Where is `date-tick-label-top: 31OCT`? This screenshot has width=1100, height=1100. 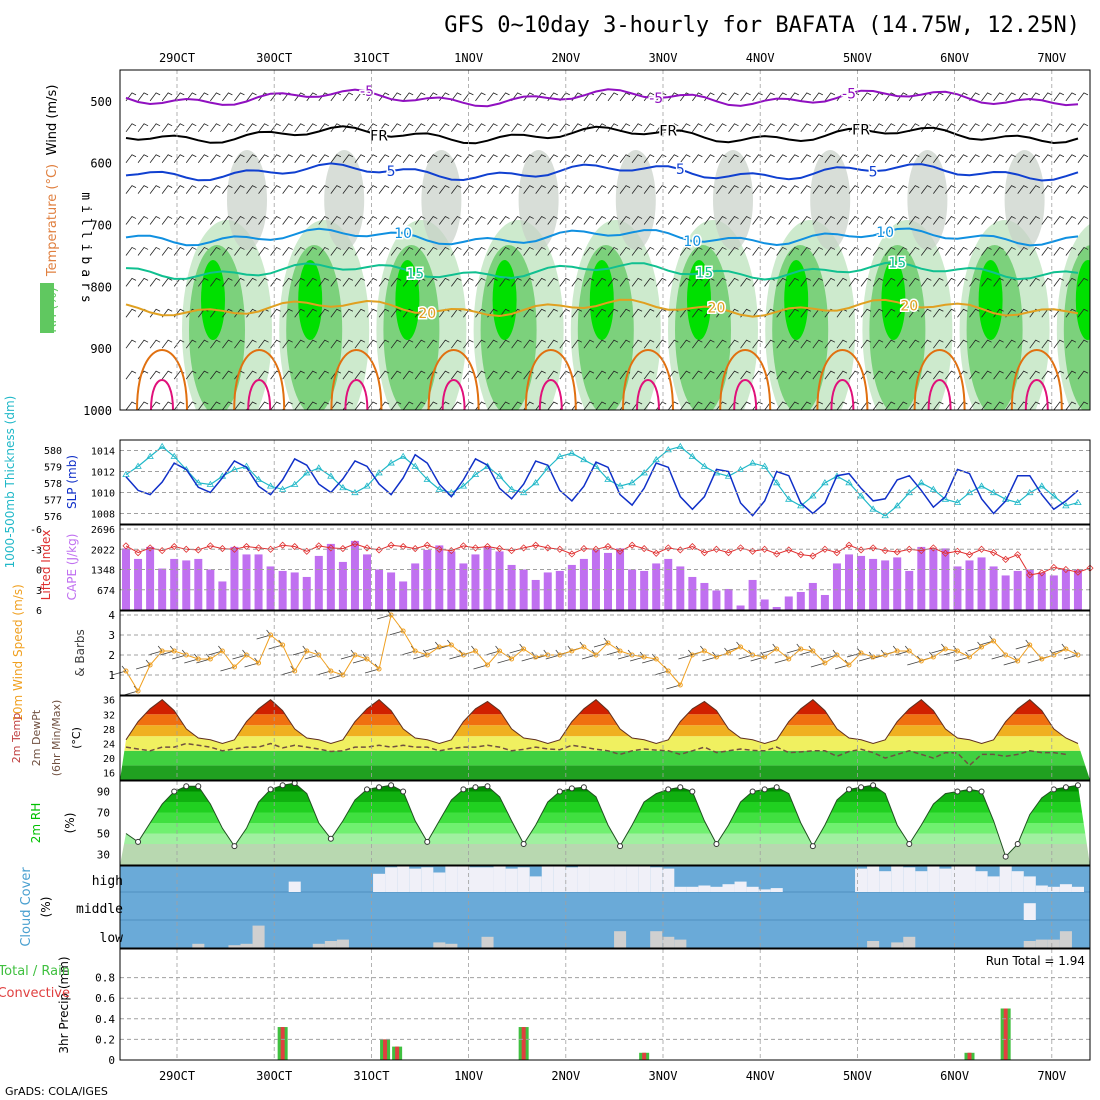 date-tick-label-top: 31OCT is located at coordinates (371, 58).